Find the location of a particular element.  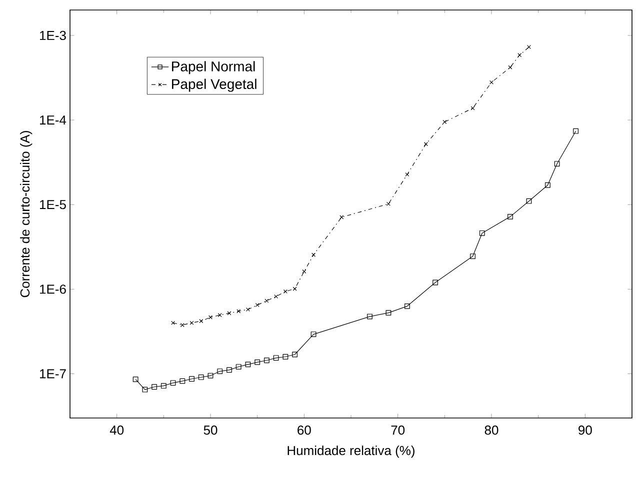

x-tick-label: 60 is located at coordinates (304, 430).